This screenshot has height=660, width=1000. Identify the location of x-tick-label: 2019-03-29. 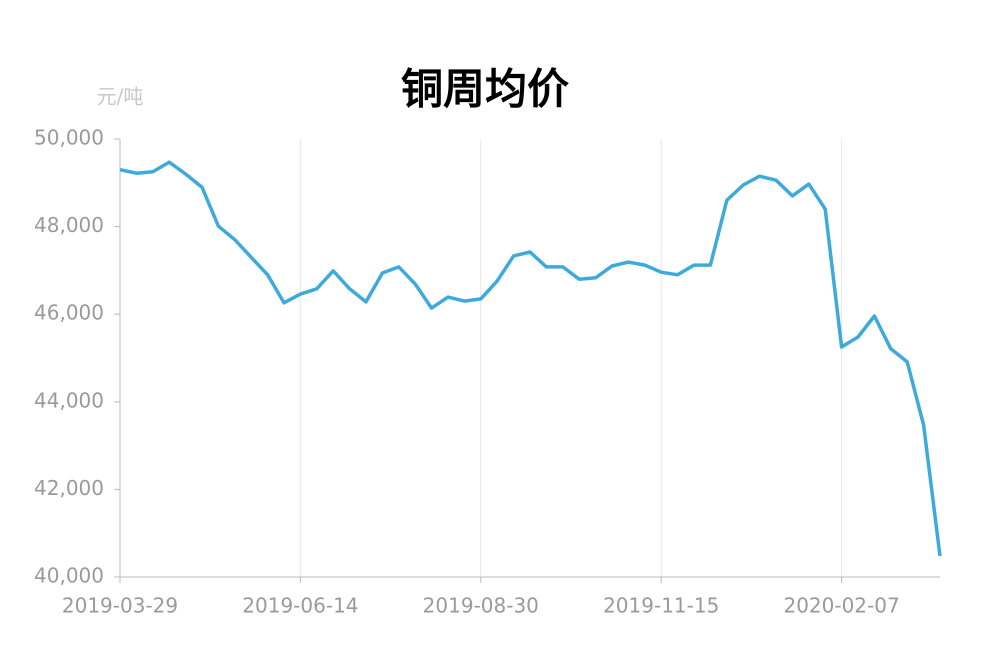
(120, 606).